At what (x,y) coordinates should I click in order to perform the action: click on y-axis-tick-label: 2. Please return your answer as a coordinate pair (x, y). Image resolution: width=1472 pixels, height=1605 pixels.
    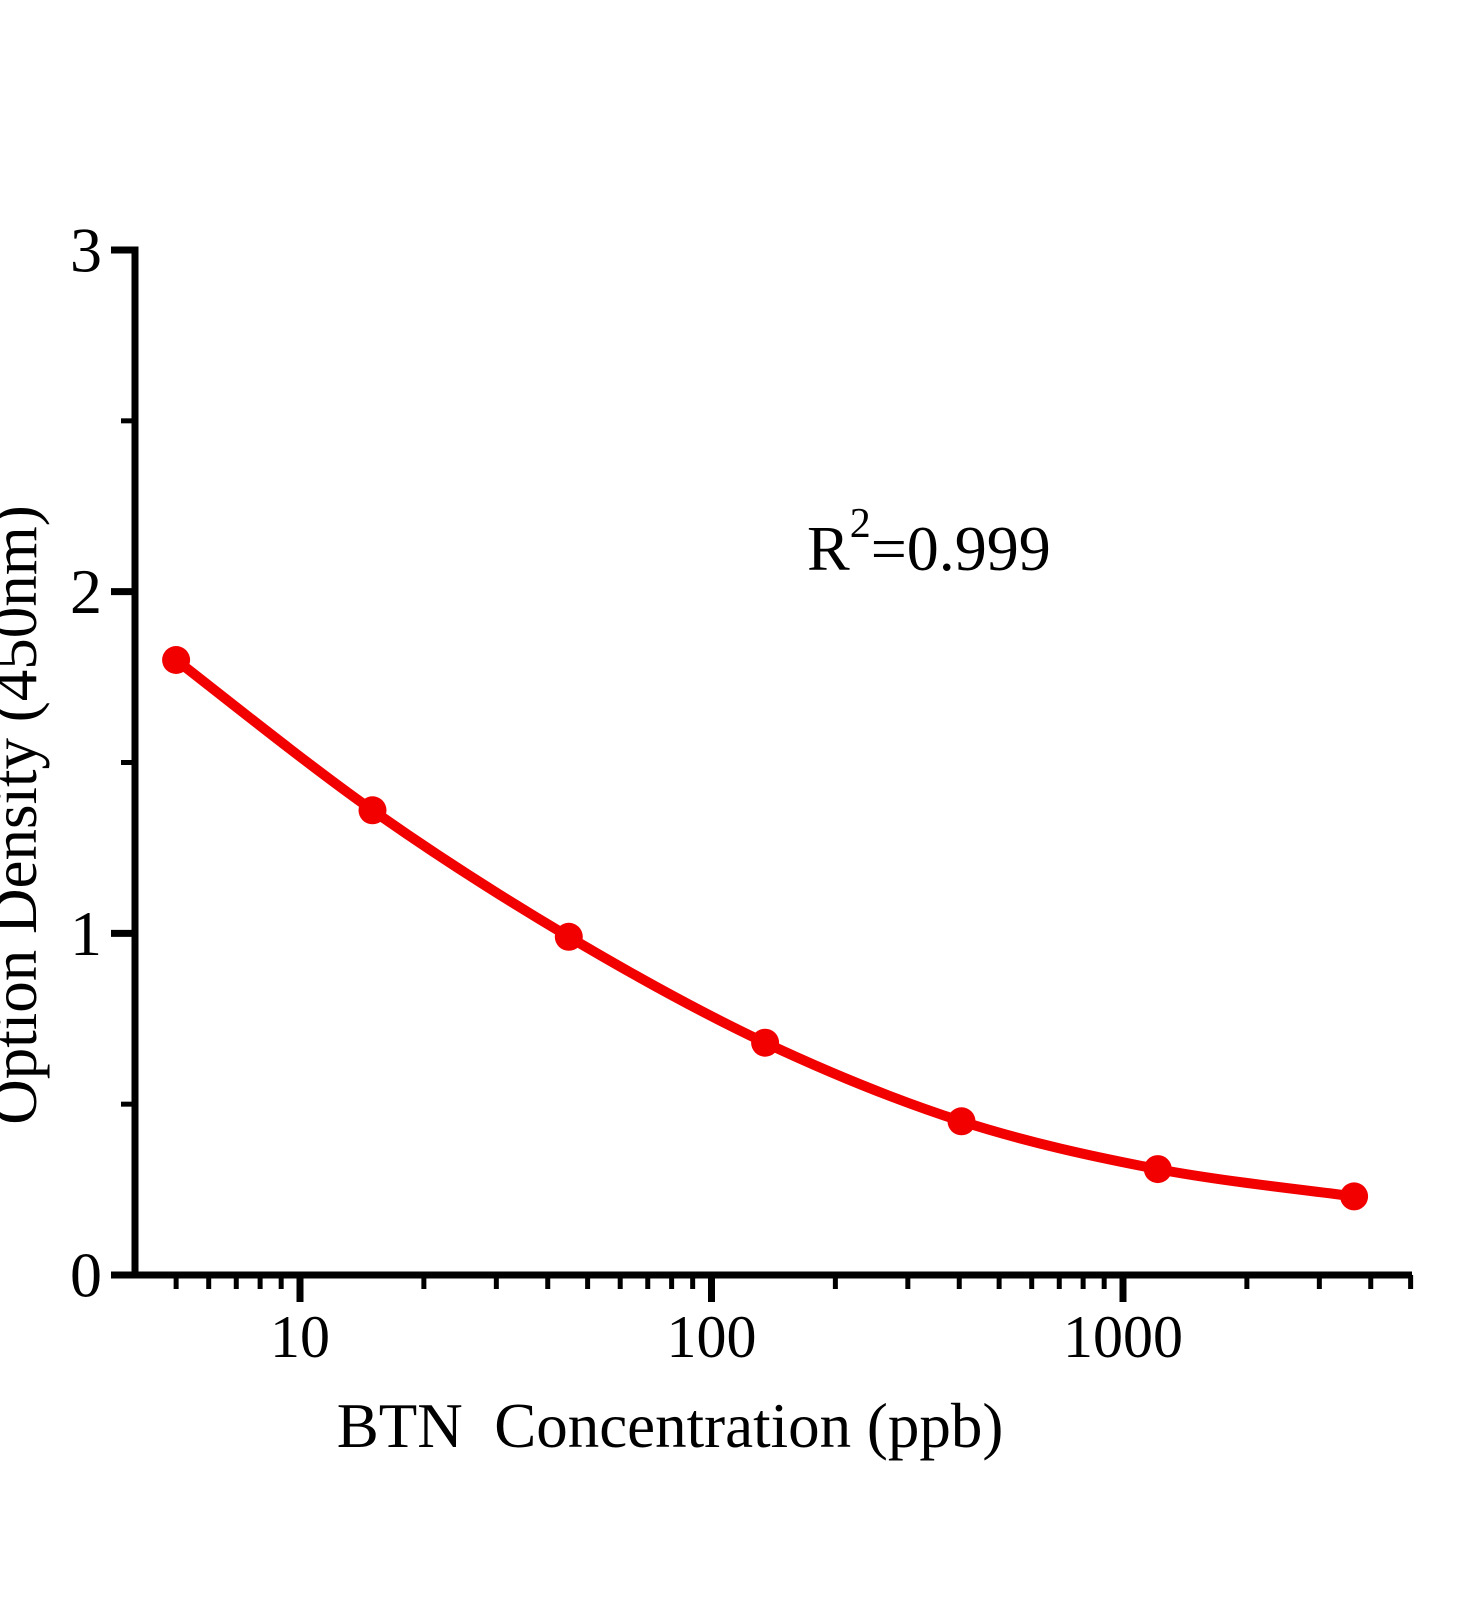
    Looking at the image, I should click on (86, 591).